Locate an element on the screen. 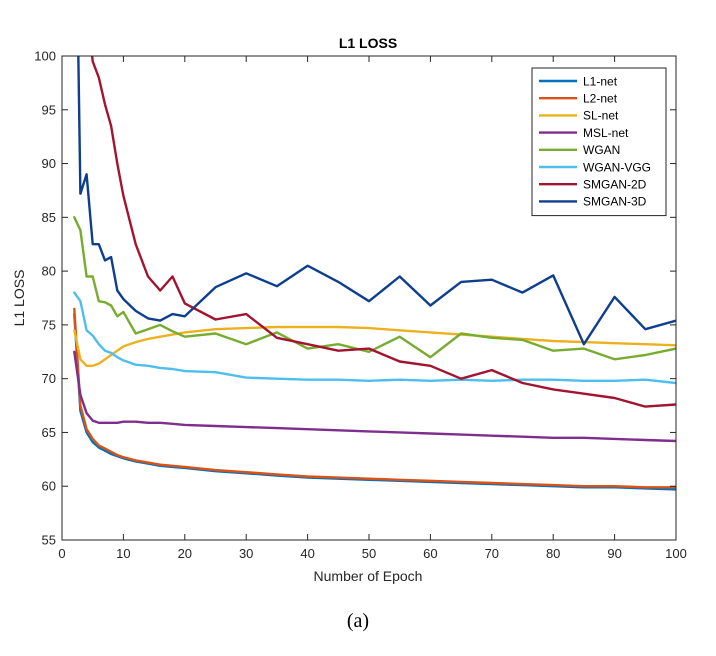 This screenshot has height=656, width=716. legend-label: SMGAN-3D is located at coordinates (615, 202).